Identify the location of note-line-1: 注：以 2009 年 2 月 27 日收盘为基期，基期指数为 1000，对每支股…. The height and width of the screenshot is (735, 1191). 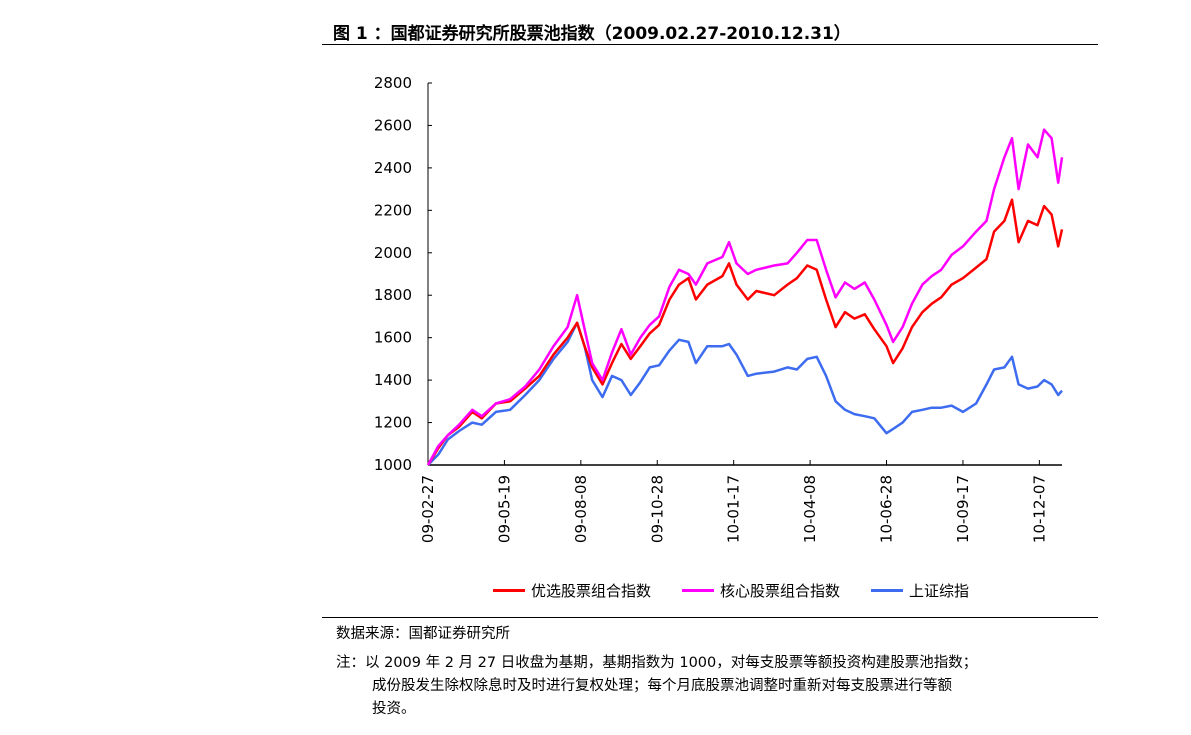
(657, 663).